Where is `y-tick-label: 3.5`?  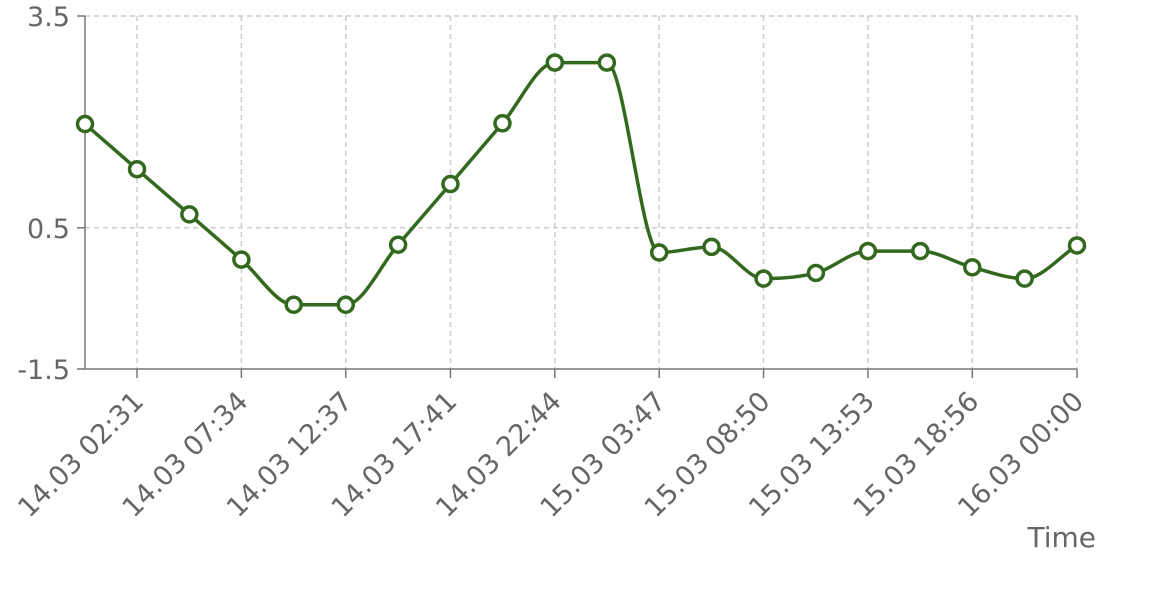 y-tick-label: 3.5 is located at coordinates (48, 17).